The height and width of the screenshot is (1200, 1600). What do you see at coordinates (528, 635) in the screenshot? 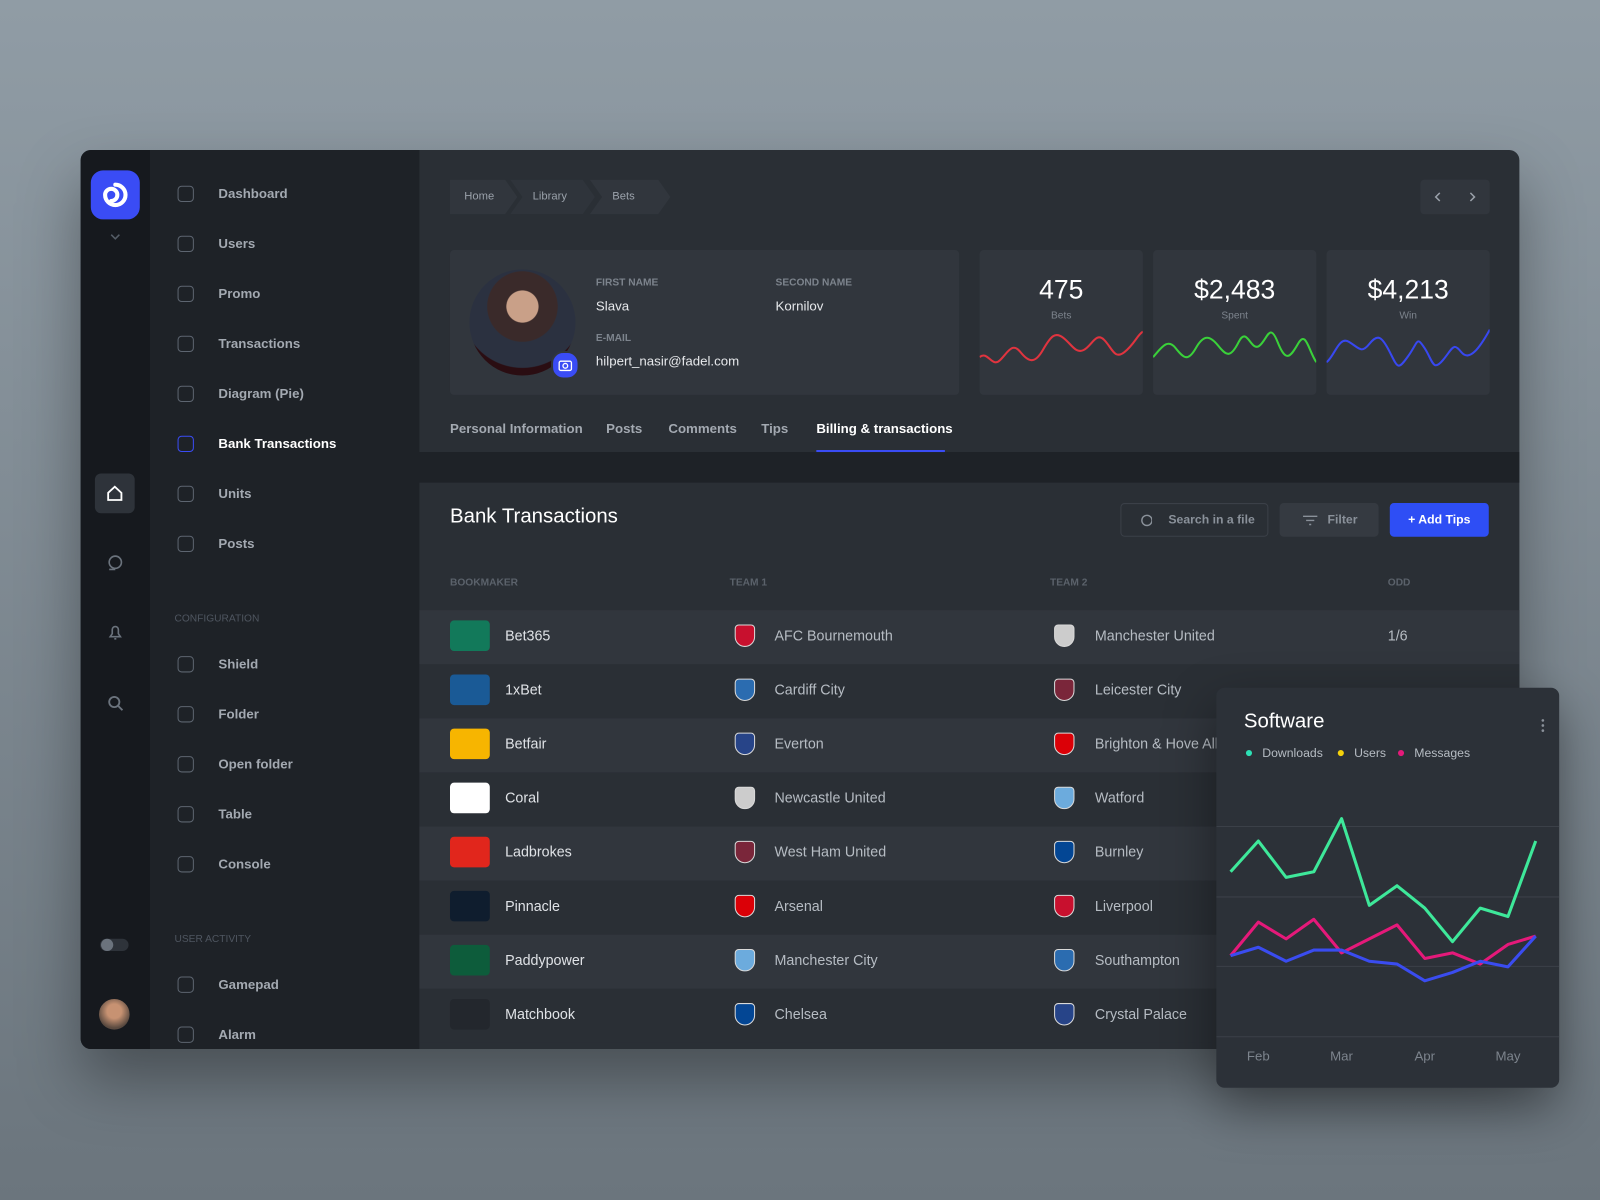
I see `bookmaker: Bet365` at bounding box center [528, 635].